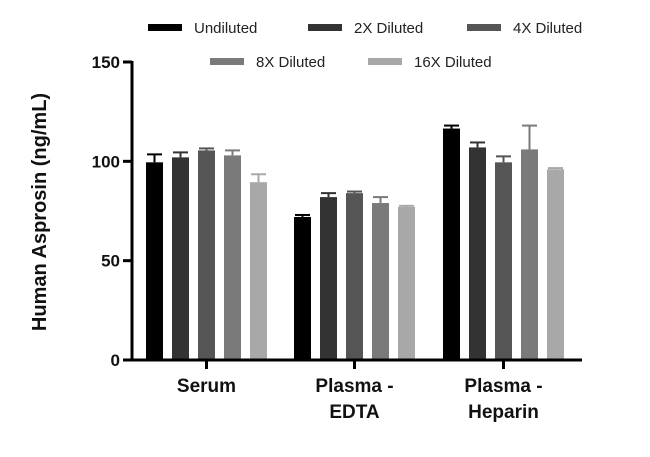 The height and width of the screenshot is (457, 650). Describe the element at coordinates (40, 212) in the screenshot. I see `y-axis-title: Human Asprosin (ng/mL)` at that location.